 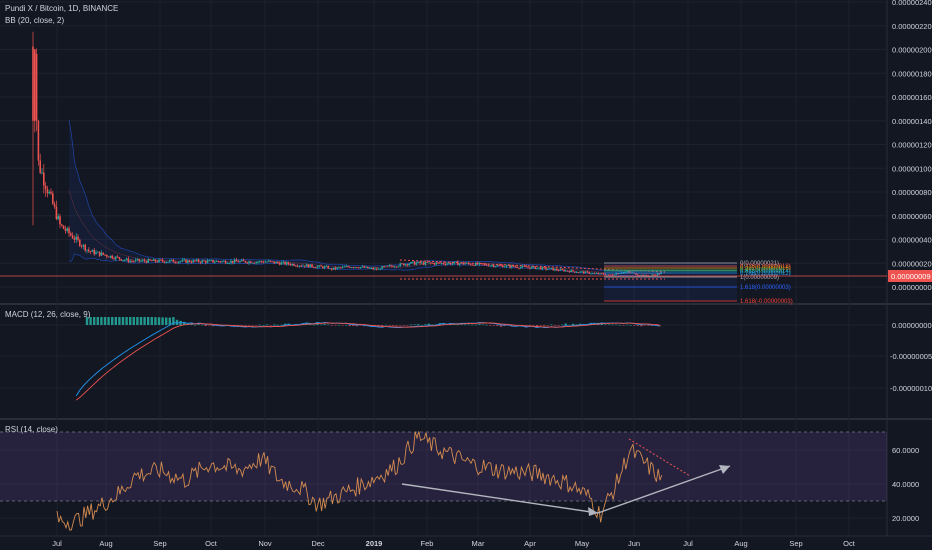 I want to click on price-tick-label: 0.00000140, so click(x=912, y=121).